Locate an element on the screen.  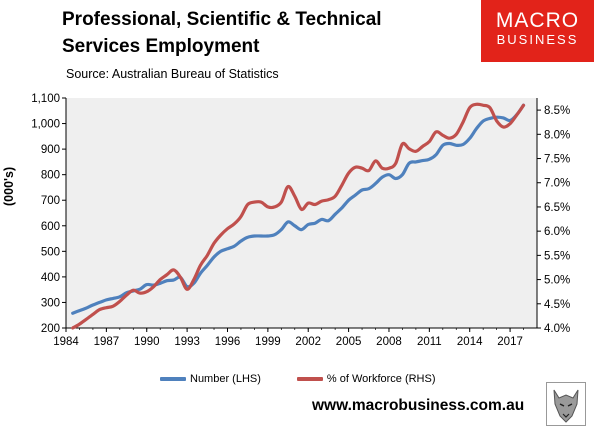
y-tick-label-right: 8.5% is located at coordinates (557, 111).